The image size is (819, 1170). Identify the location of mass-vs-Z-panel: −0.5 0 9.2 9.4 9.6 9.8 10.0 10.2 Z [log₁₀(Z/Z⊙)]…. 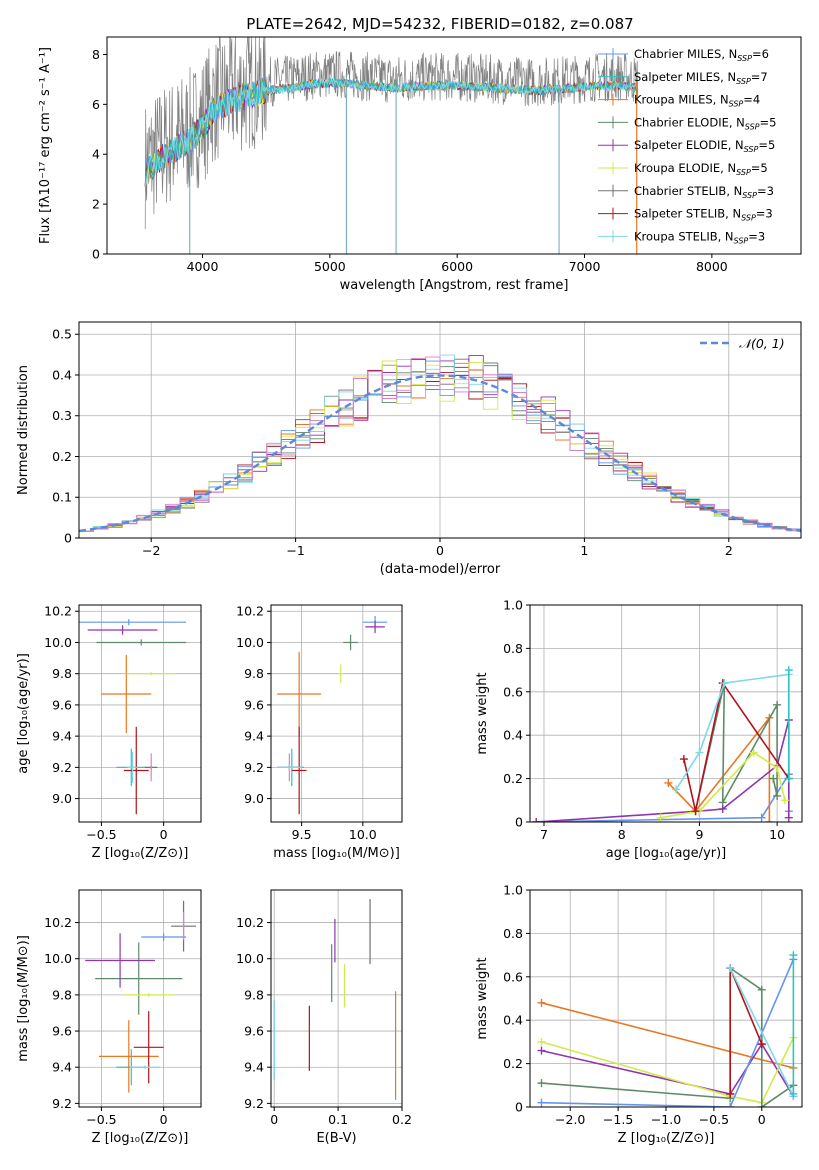
(109, 1017).